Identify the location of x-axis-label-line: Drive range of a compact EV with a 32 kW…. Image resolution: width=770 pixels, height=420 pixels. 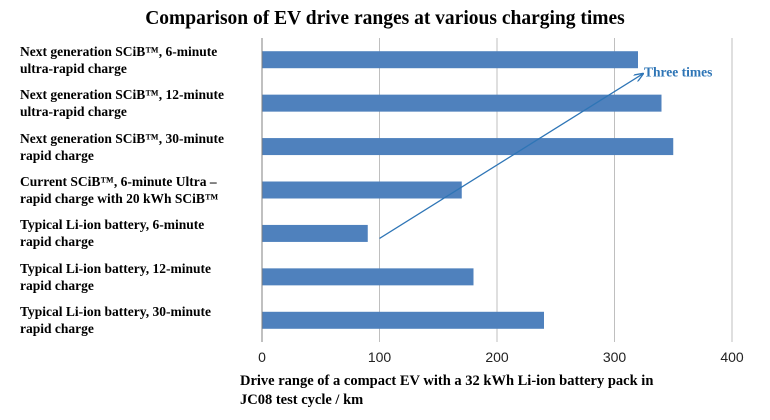
(447, 381).